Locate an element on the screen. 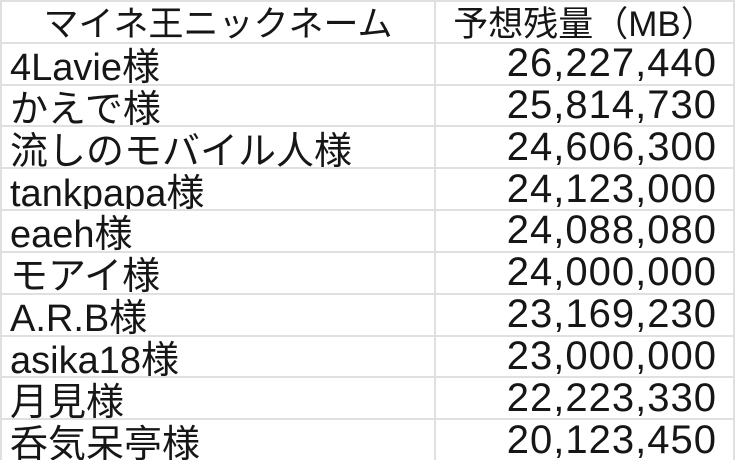  table-row: 4Lavie様 26,227,440 is located at coordinates (367, 62).